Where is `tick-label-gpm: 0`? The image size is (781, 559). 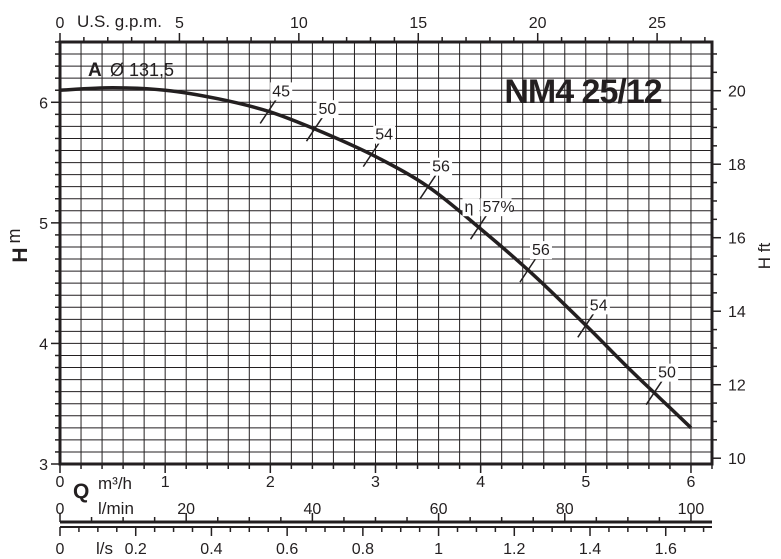 tick-label-gpm: 0 is located at coordinates (60, 23).